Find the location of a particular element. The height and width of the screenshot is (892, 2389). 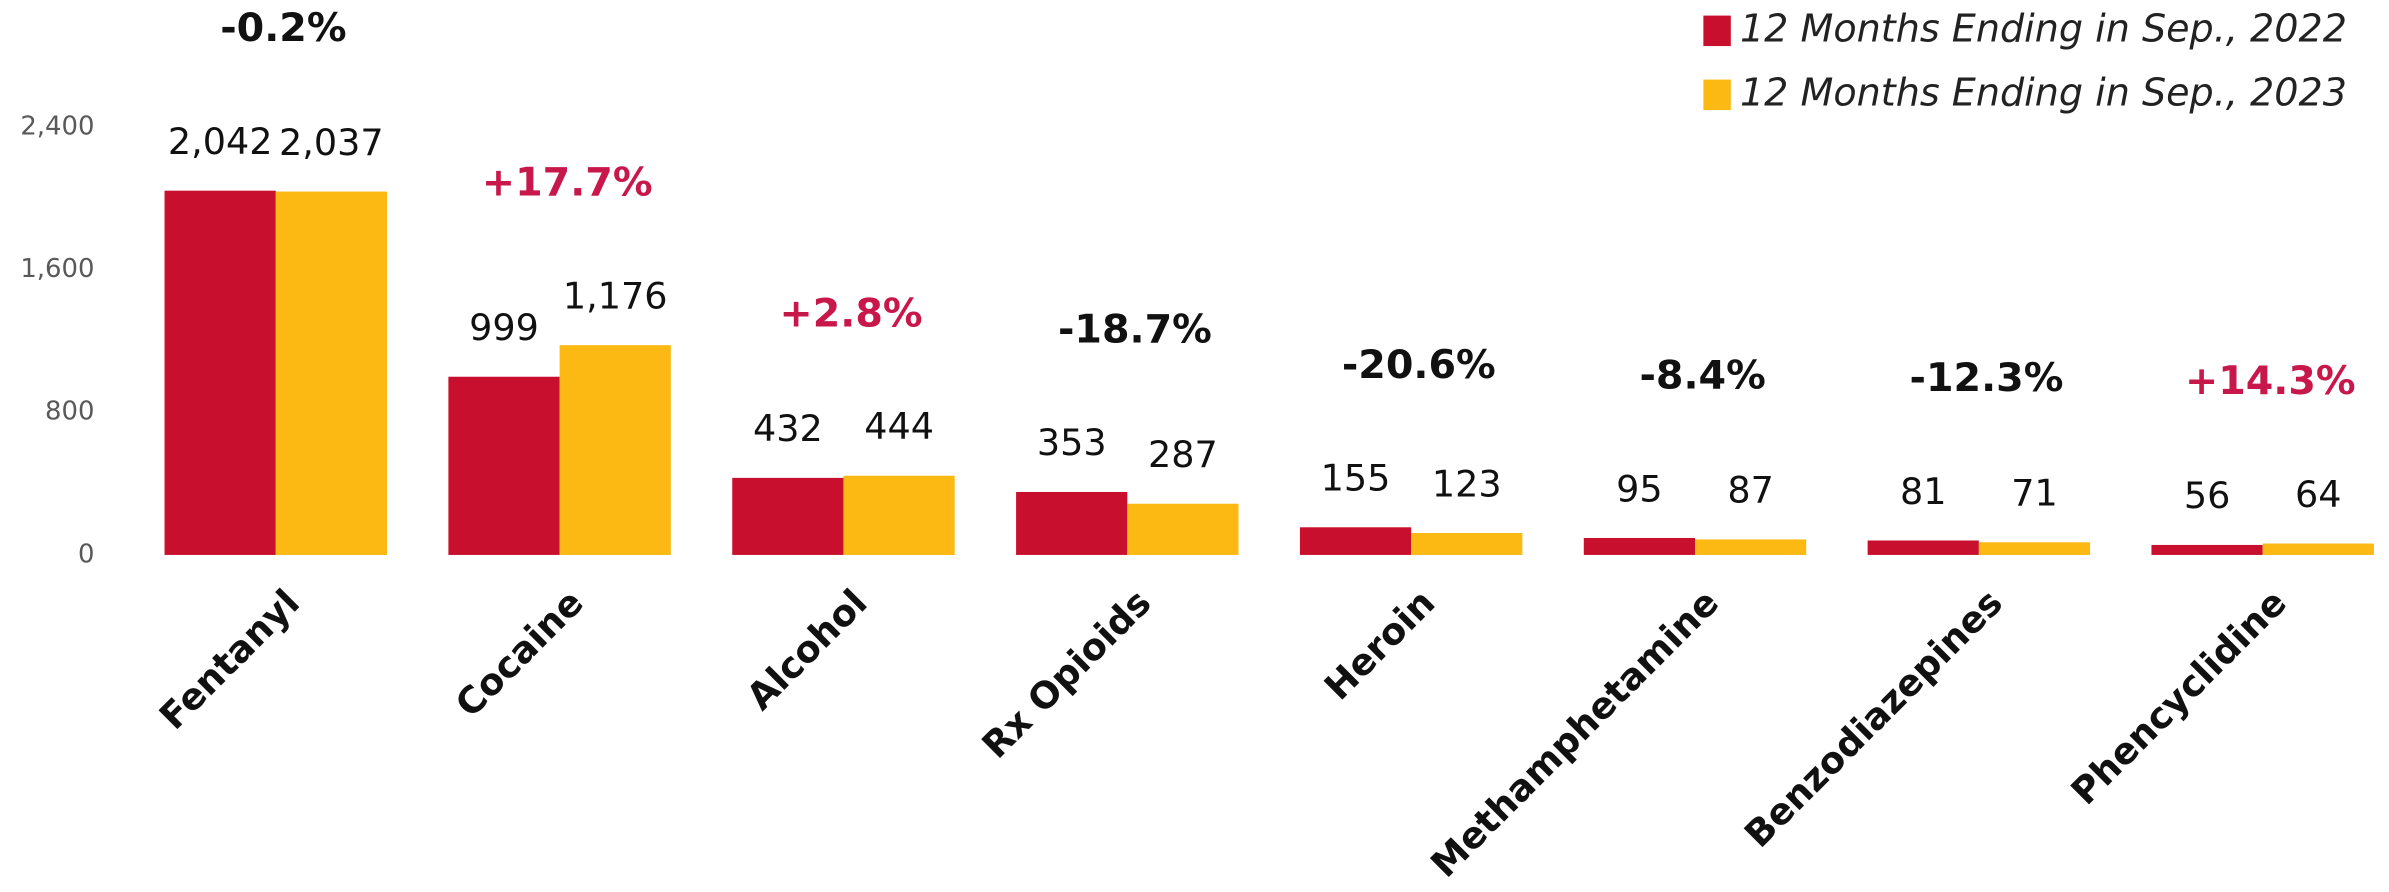

annotation: +14.3% is located at coordinates (2270, 381).